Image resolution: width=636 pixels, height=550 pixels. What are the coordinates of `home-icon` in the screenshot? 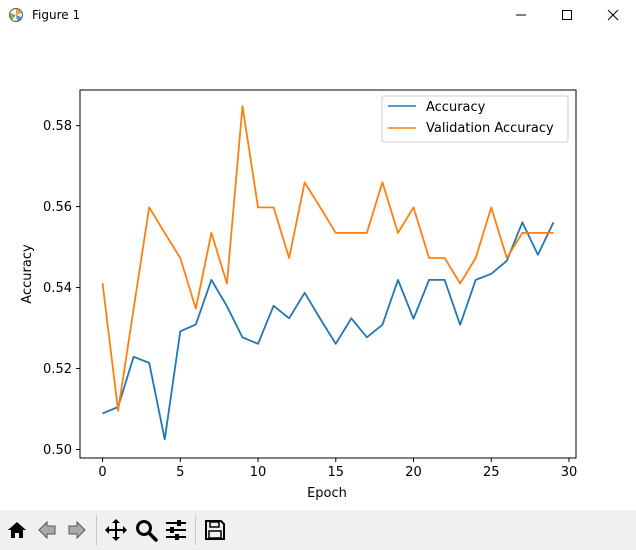 It's located at (17, 530).